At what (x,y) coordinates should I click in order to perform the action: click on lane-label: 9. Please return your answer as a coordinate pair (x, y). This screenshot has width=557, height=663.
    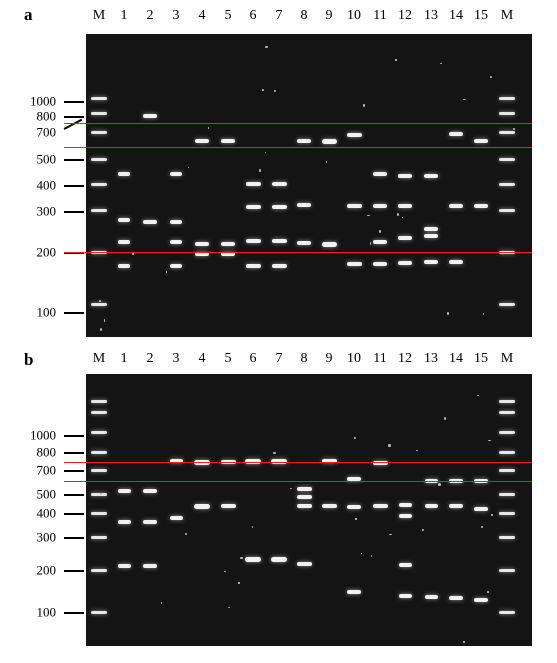
    Looking at the image, I should click on (329, 15).